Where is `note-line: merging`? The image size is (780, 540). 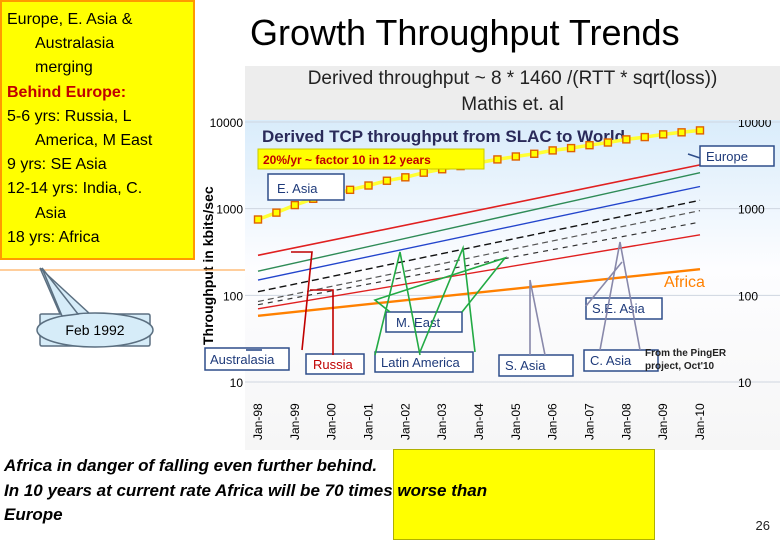
note-line: merging is located at coordinates (64, 68).